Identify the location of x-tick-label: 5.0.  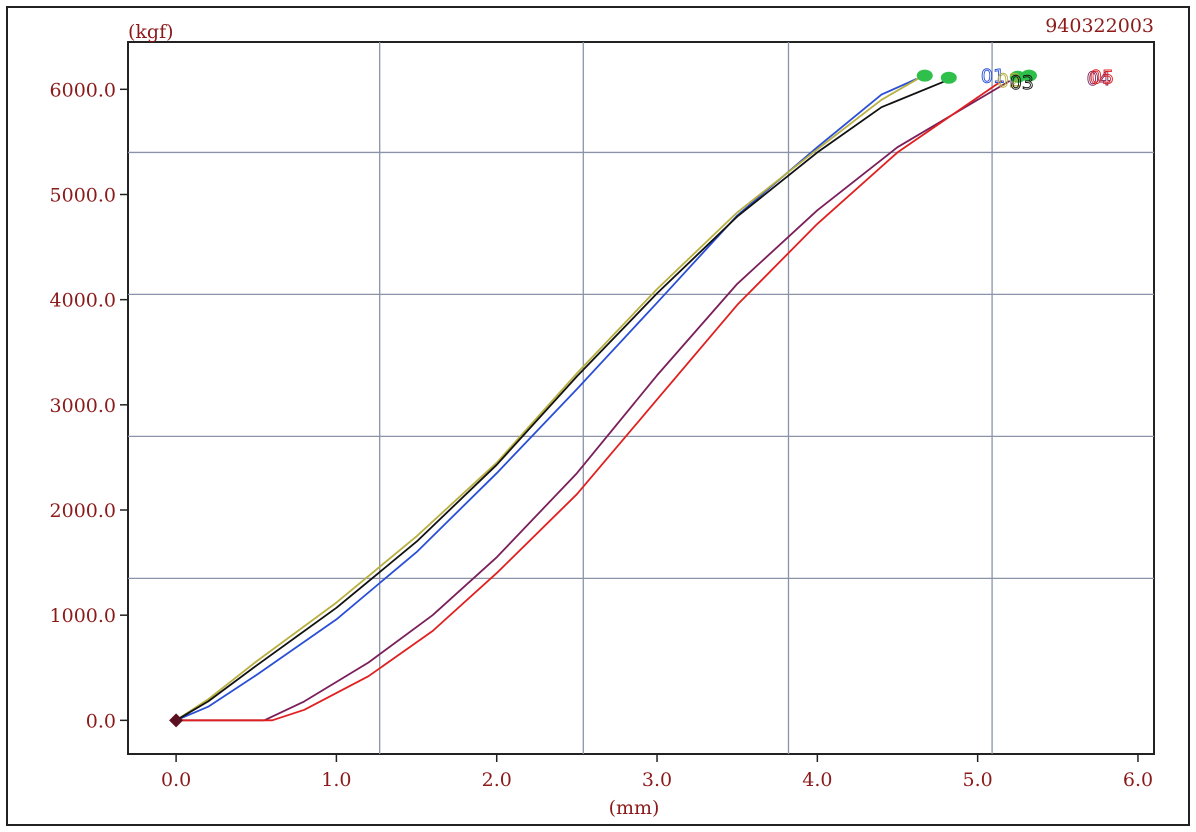
(978, 780).